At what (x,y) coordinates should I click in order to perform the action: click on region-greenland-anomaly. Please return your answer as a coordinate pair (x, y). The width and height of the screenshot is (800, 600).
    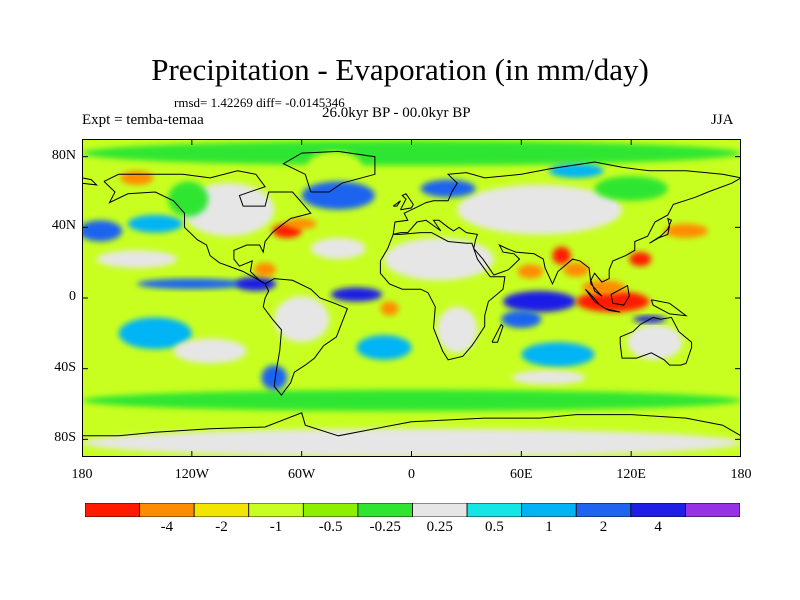
    Looking at the image, I should click on (335, 167).